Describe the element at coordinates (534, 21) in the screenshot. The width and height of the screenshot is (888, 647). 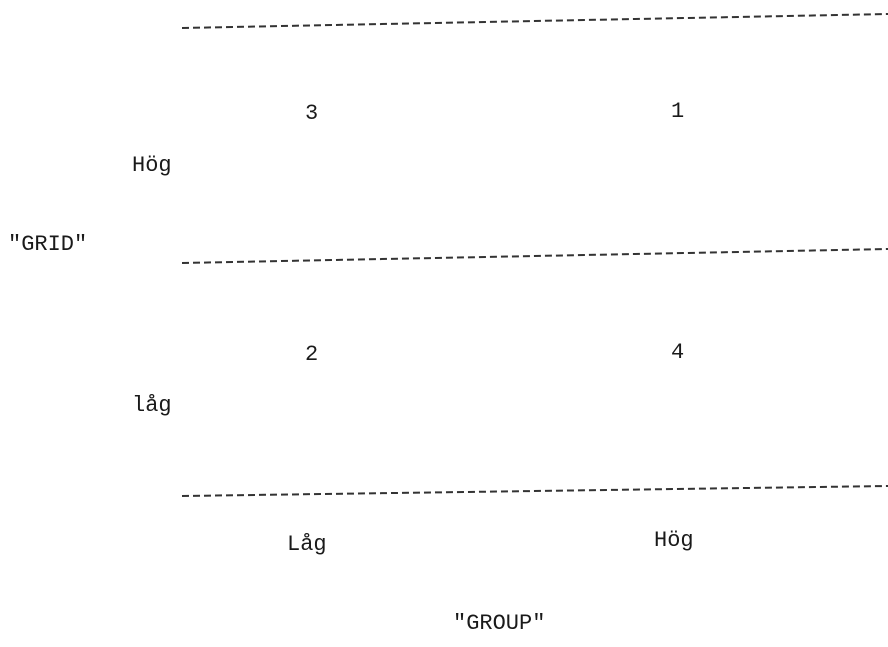
I see `top-dashed-line` at that location.